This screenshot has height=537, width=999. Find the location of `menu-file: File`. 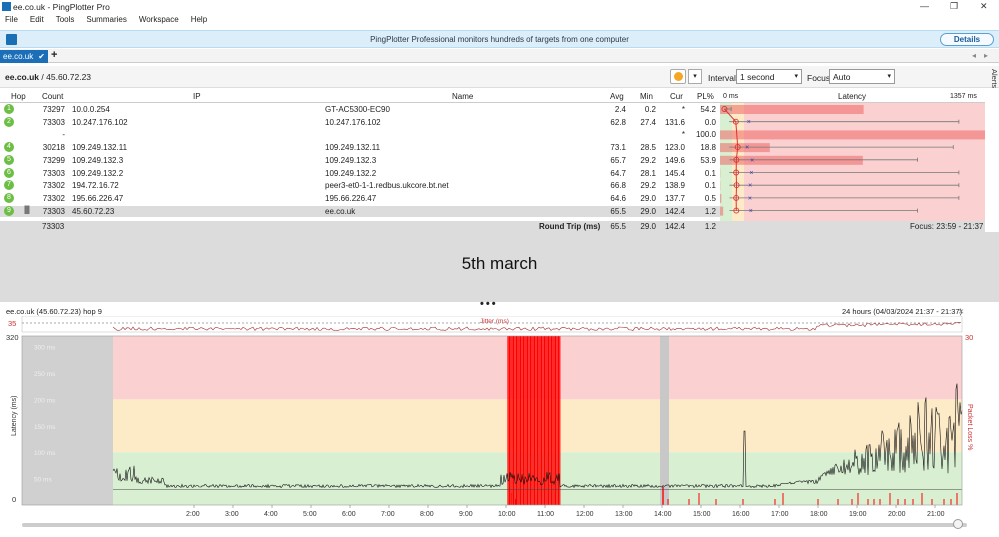

menu-file: File is located at coordinates (11, 19).